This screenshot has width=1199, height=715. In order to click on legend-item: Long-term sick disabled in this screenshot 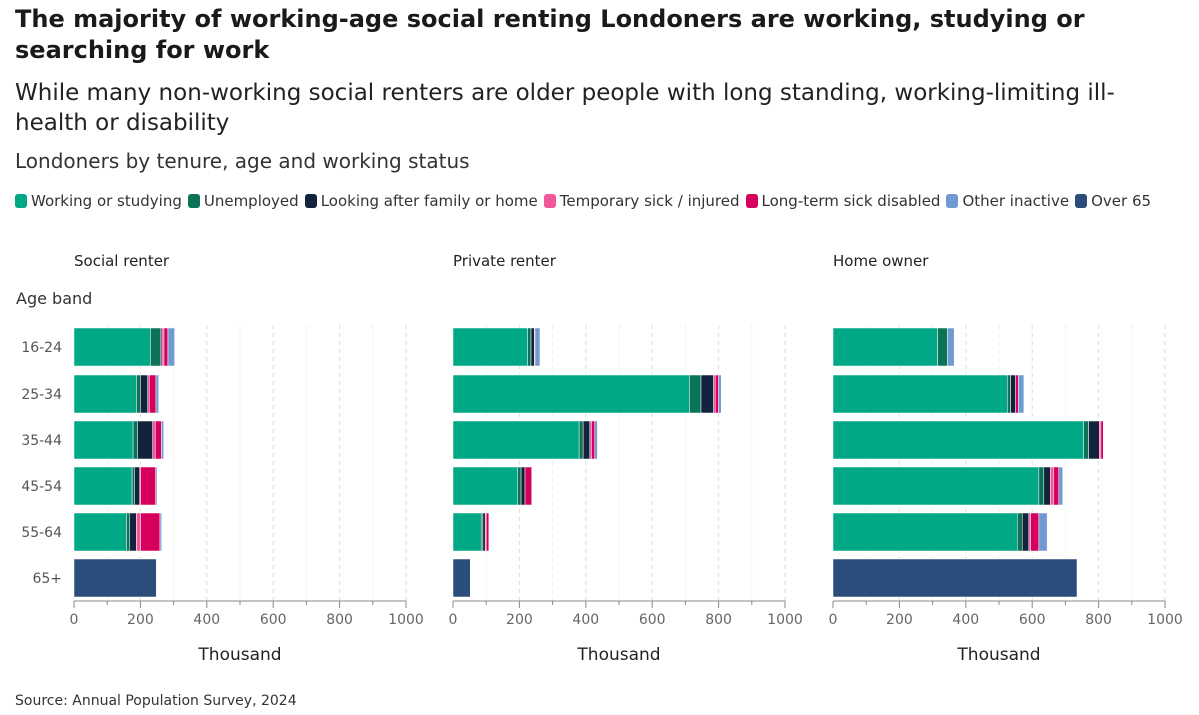, I will do `click(843, 201)`.